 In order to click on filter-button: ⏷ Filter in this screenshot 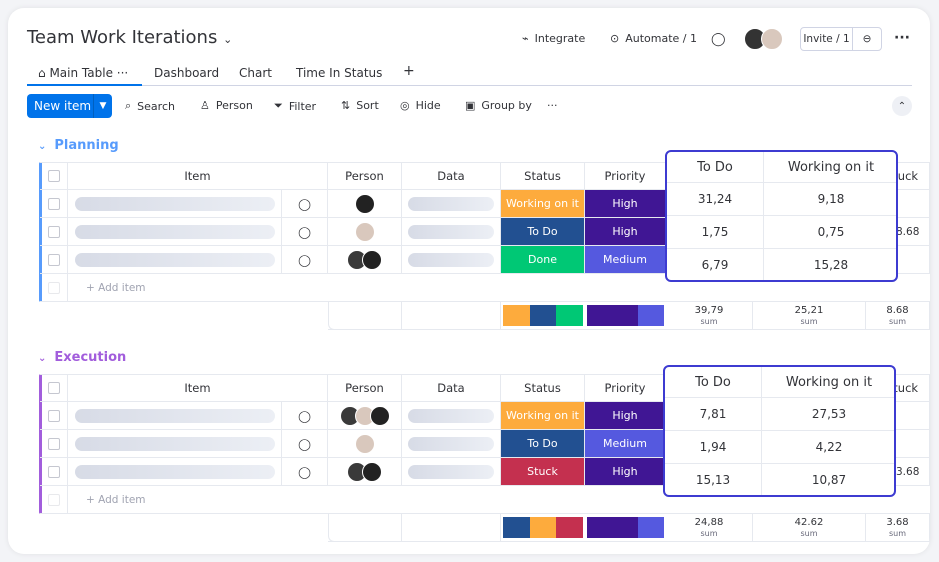, I will do `click(295, 106)`.